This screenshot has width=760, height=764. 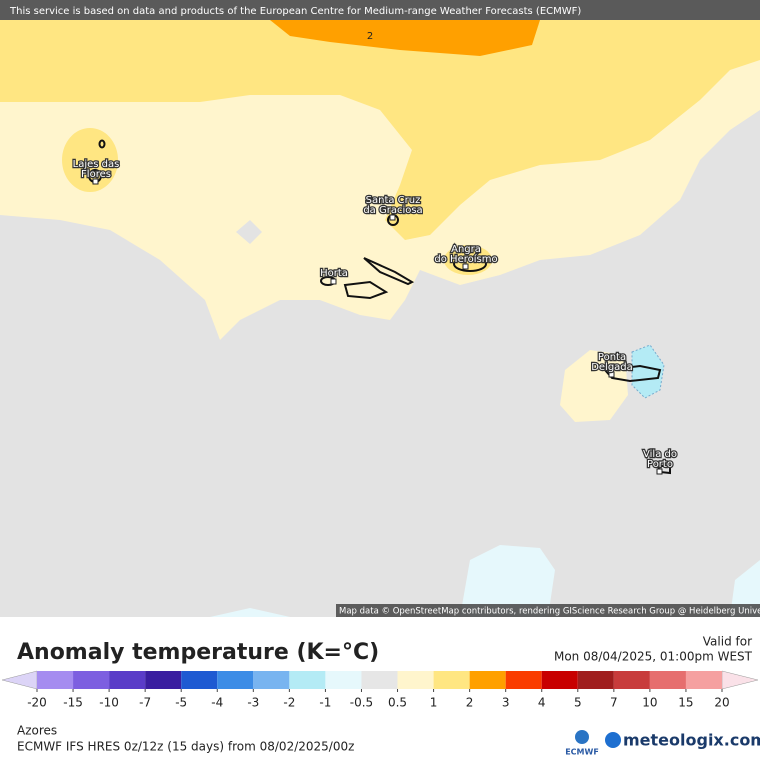 What do you see at coordinates (466, 249) in the screenshot?
I see `place-label: Angra` at bounding box center [466, 249].